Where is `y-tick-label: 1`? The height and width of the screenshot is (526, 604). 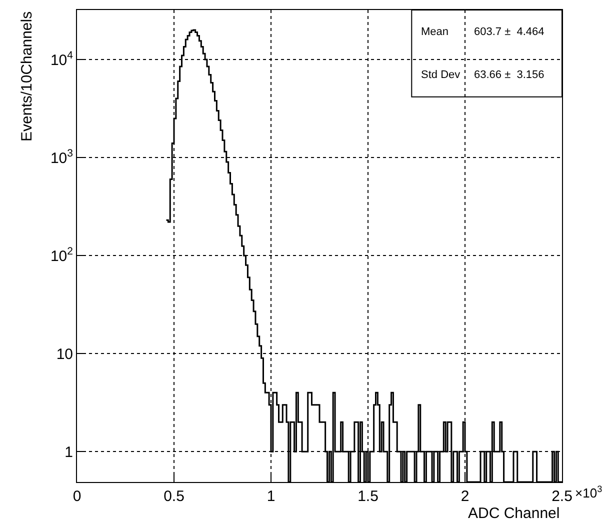
y-tick-label: 1 is located at coordinates (68, 452).